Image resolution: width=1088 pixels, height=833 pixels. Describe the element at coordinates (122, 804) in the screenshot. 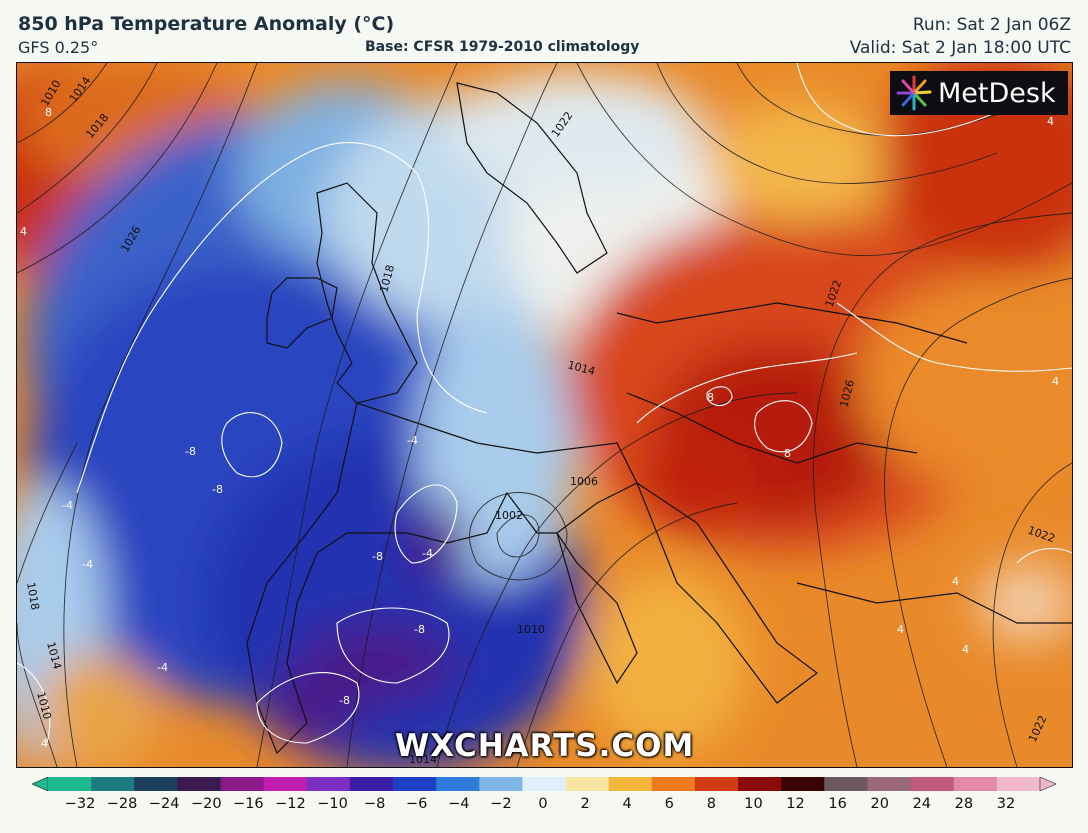

I see `colorbar-tick-label: −28` at that location.